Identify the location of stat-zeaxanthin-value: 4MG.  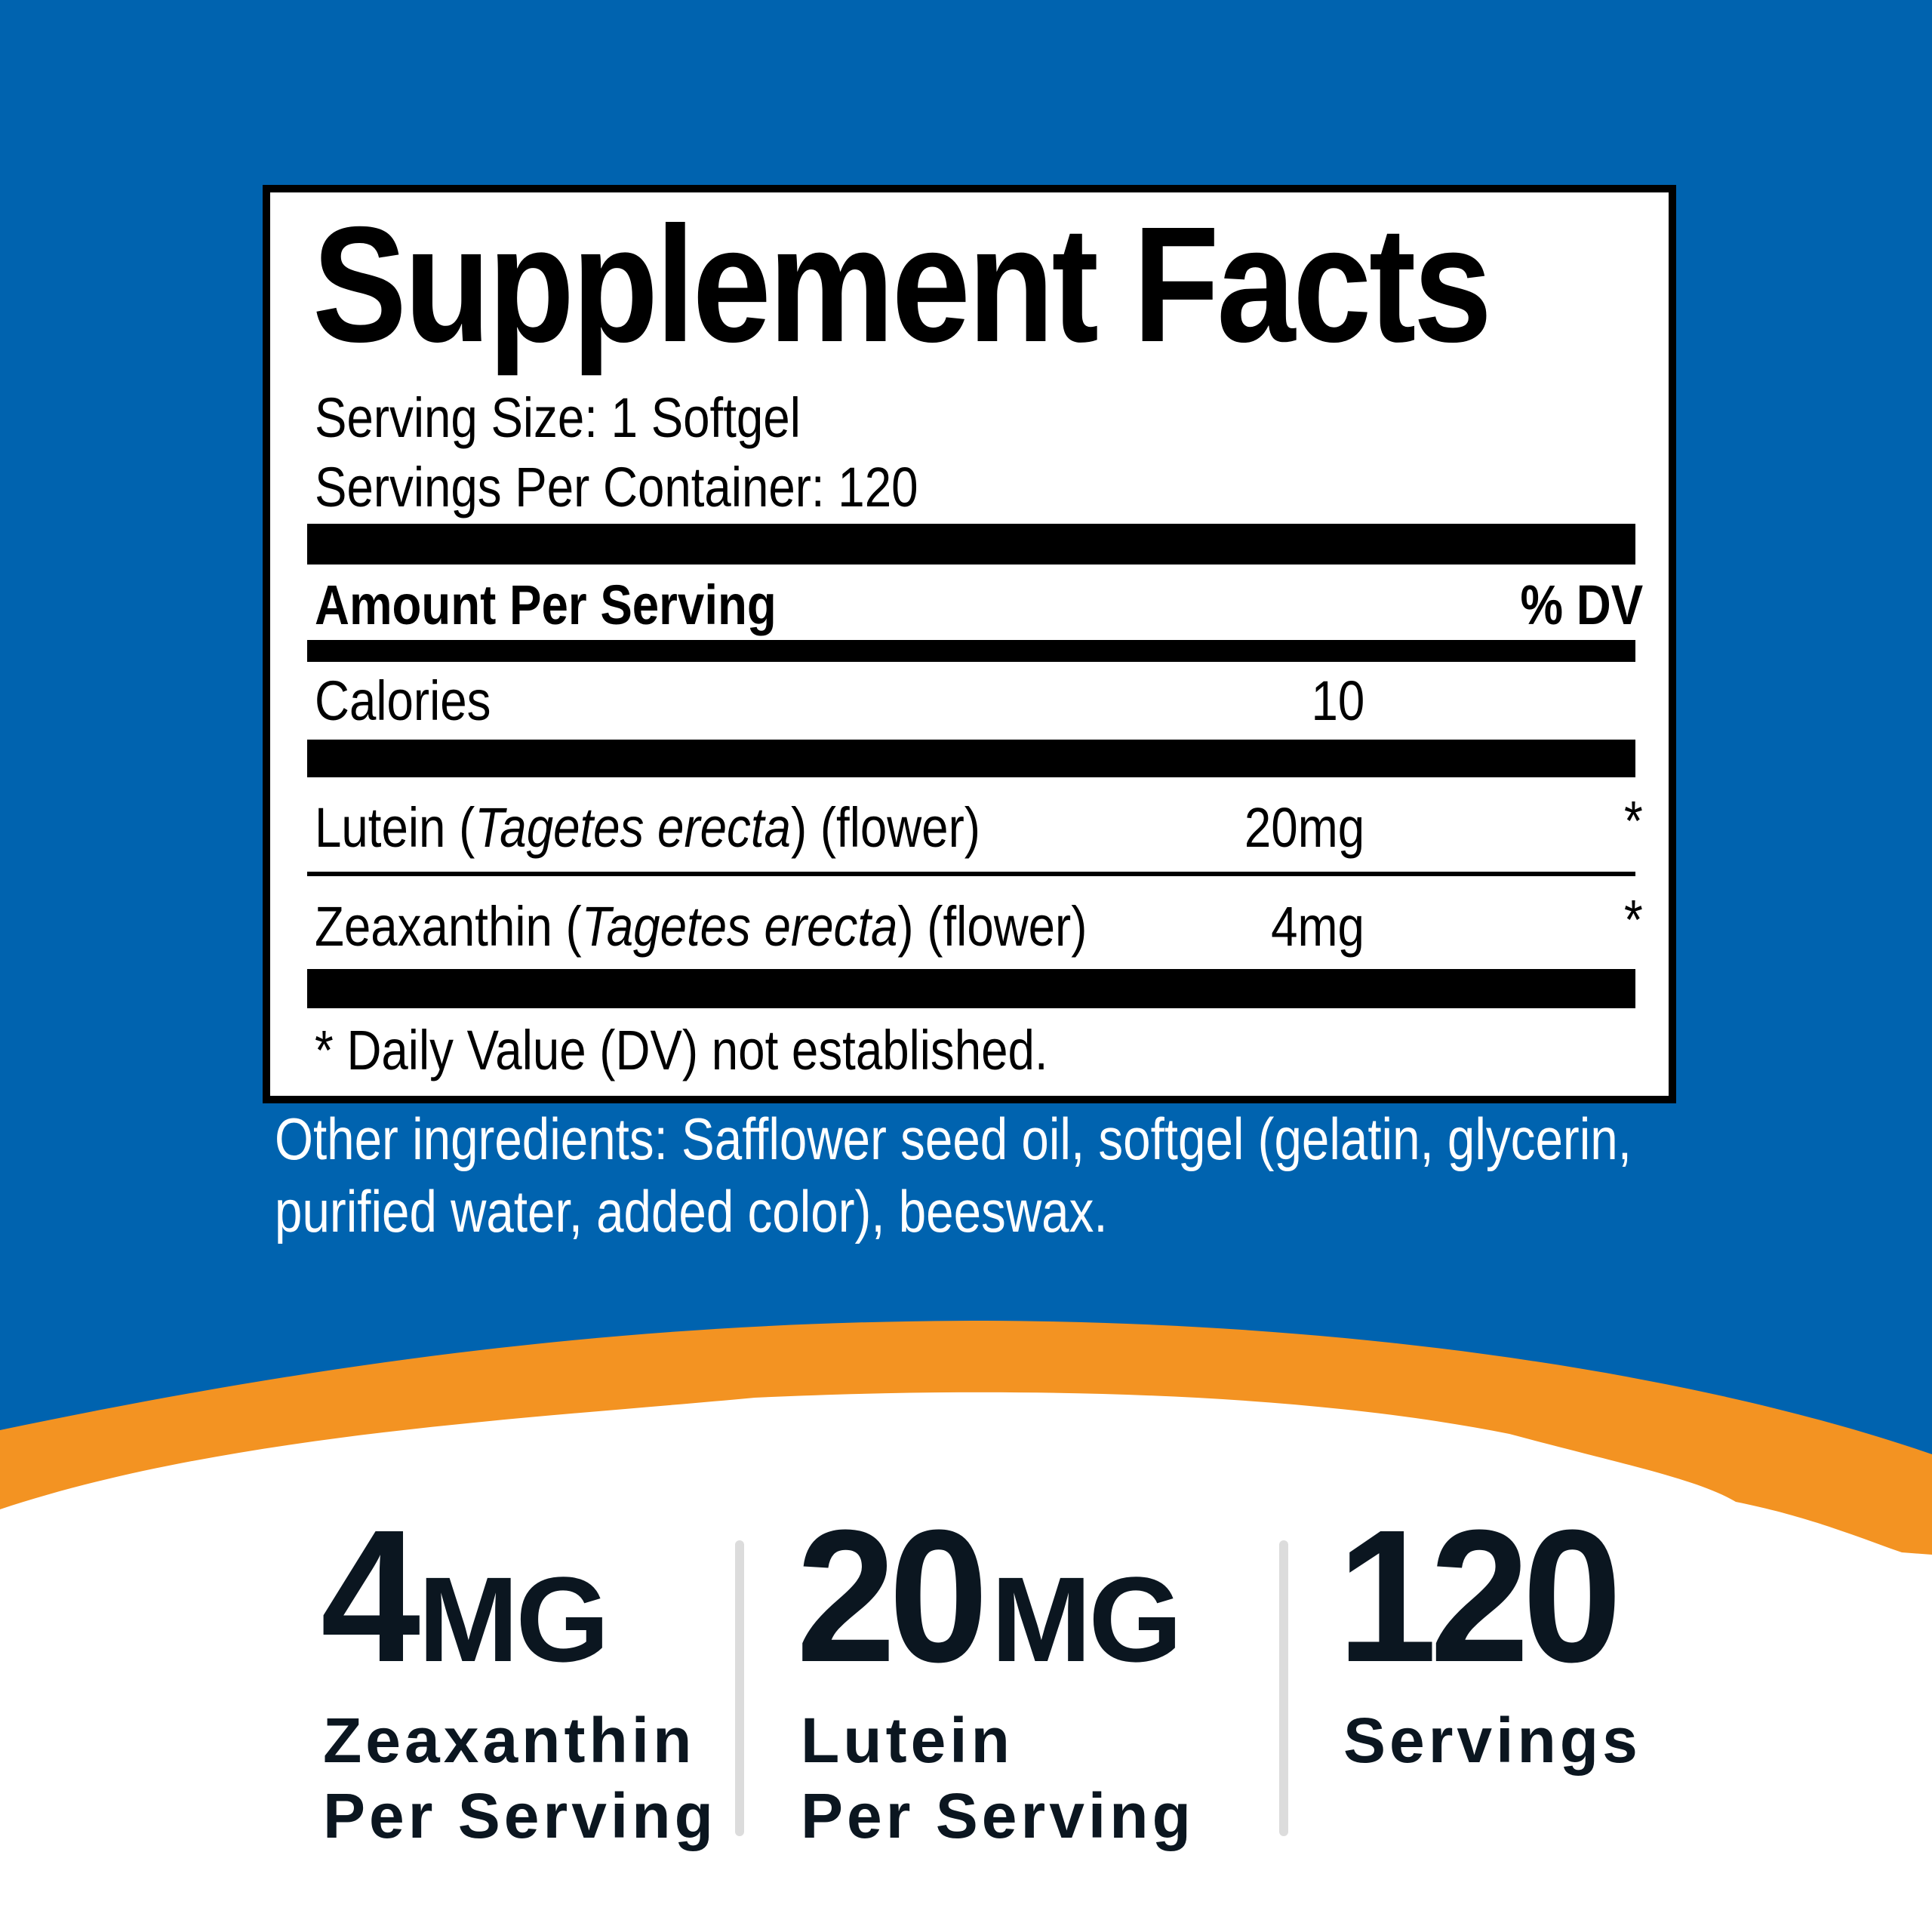
(465, 1596).